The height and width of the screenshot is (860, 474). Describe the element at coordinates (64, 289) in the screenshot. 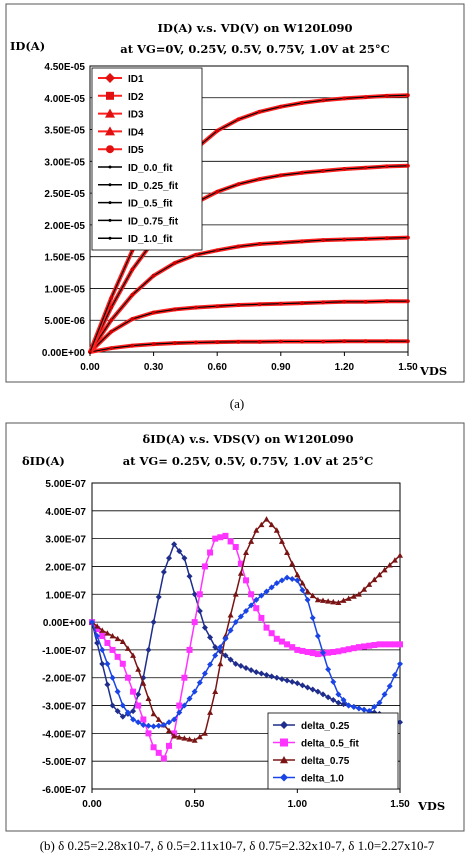

I see `chart-a-y-tick-label: 1.00E-05` at that location.